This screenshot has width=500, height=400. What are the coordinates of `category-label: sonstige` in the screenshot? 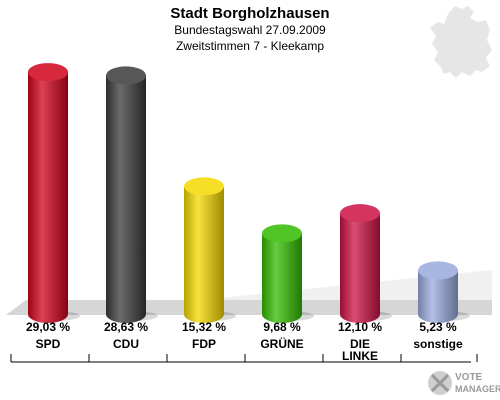 It's located at (438, 344).